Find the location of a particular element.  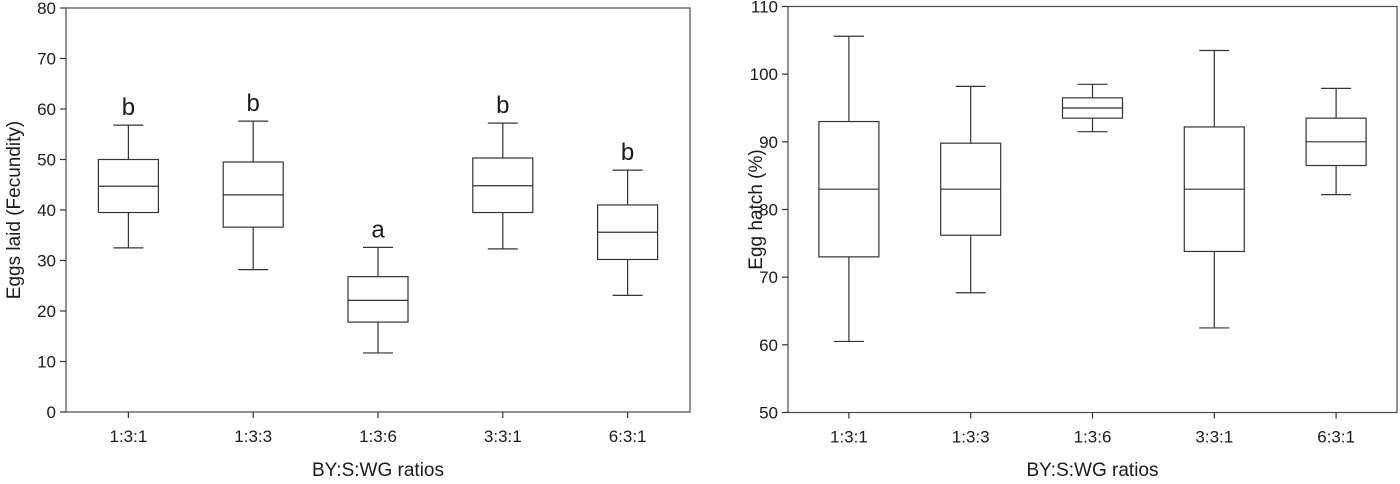

box-1-3-3: b is located at coordinates (253, 180).